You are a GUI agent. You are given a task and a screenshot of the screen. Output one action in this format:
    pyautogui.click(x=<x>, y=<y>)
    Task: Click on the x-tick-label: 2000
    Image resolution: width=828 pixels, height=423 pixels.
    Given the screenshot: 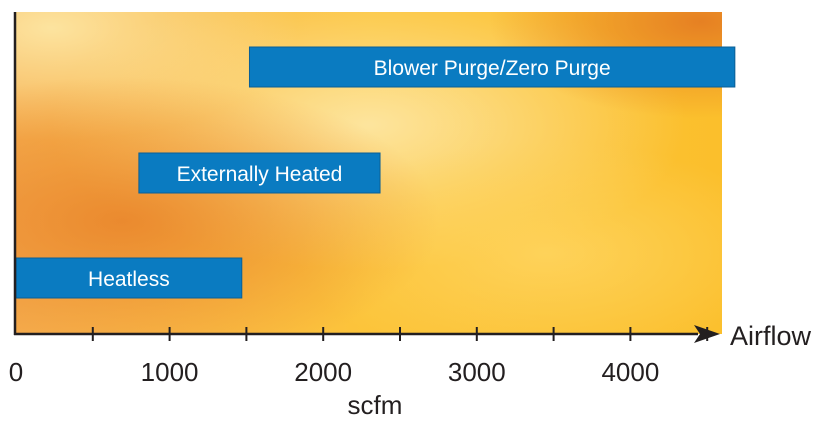 What is the action you would take?
    pyautogui.click(x=323, y=372)
    